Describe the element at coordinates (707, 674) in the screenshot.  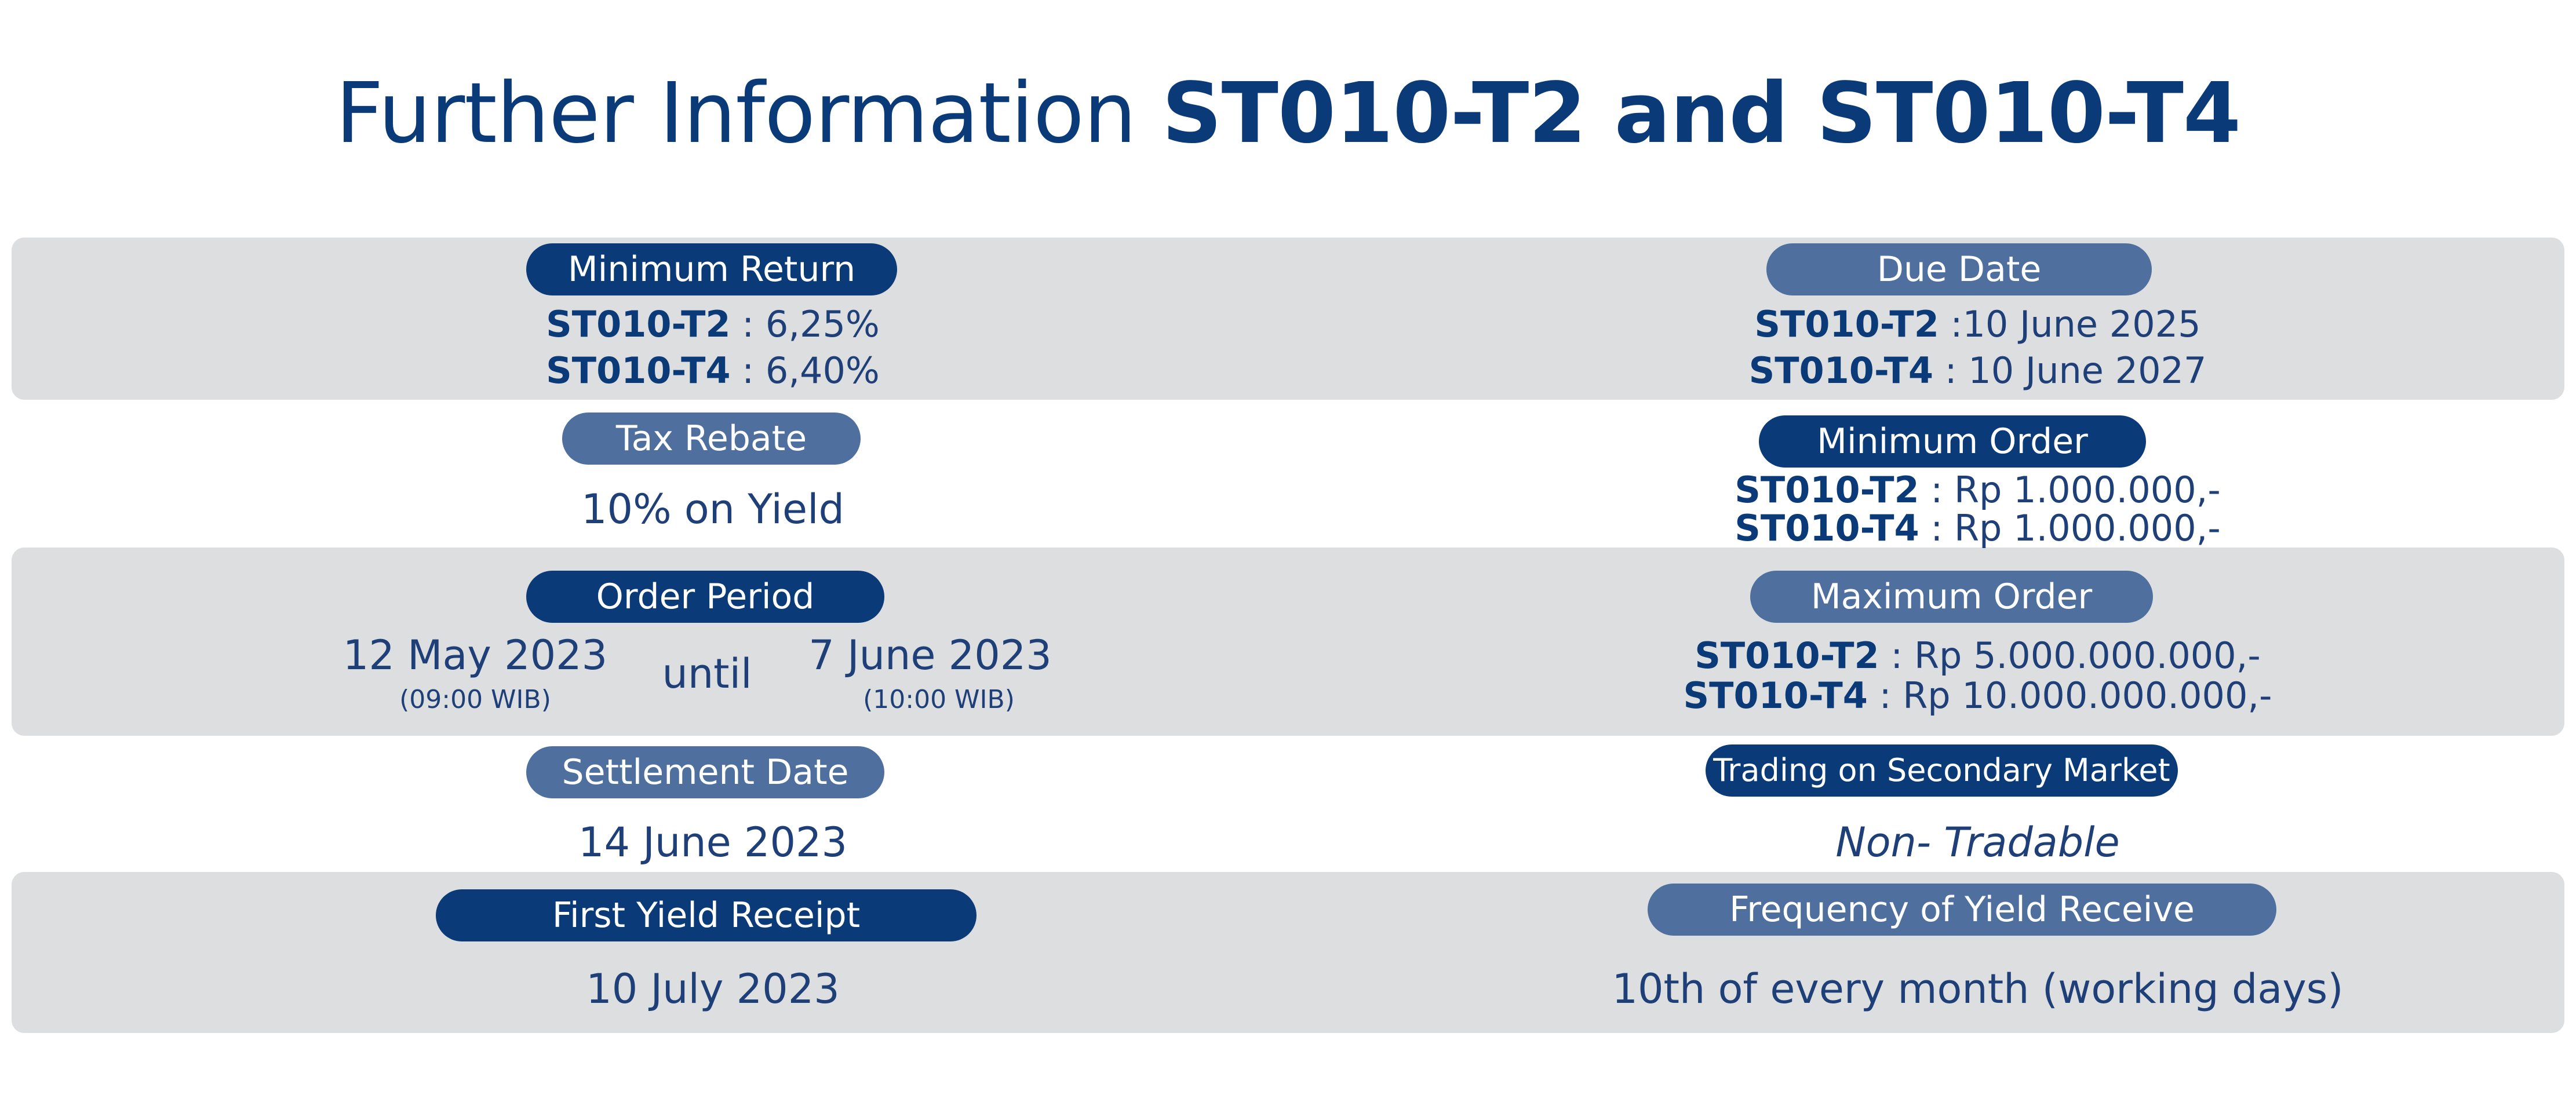
I see `order-period-until: until` at that location.